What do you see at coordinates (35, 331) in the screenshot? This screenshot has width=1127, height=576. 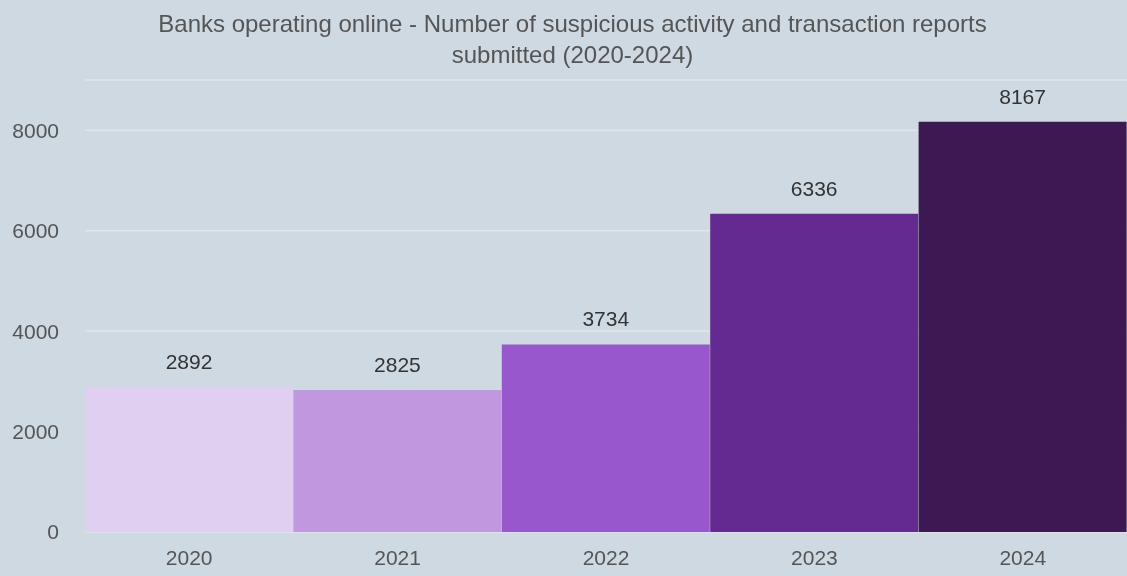 I see `y-tick-label: 4000` at bounding box center [35, 331].